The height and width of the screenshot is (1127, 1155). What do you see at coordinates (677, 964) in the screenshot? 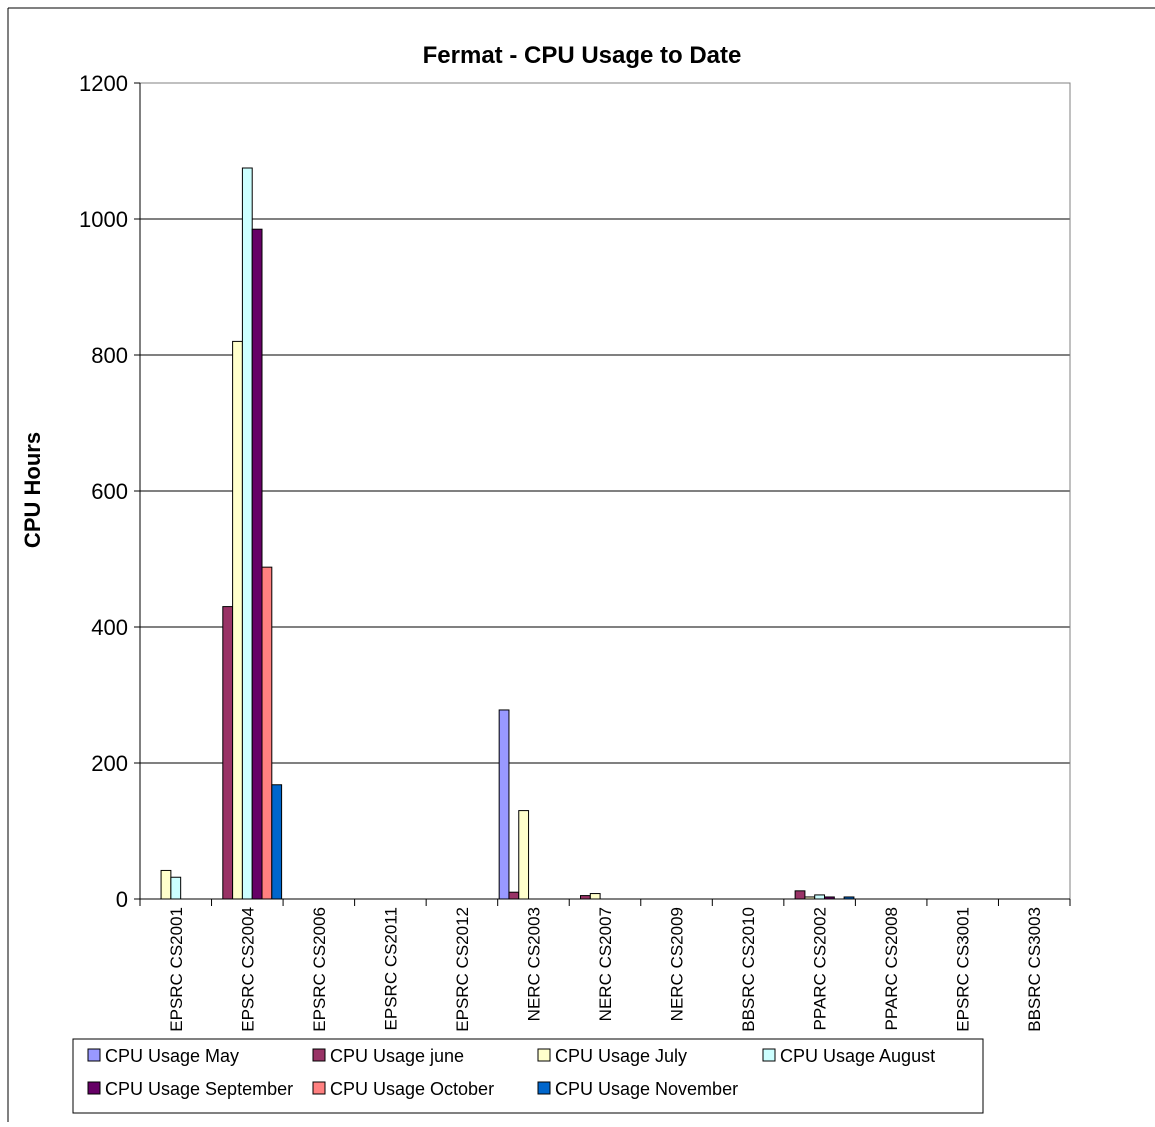
I see `x-category-label: NERC CS2009` at bounding box center [677, 964].